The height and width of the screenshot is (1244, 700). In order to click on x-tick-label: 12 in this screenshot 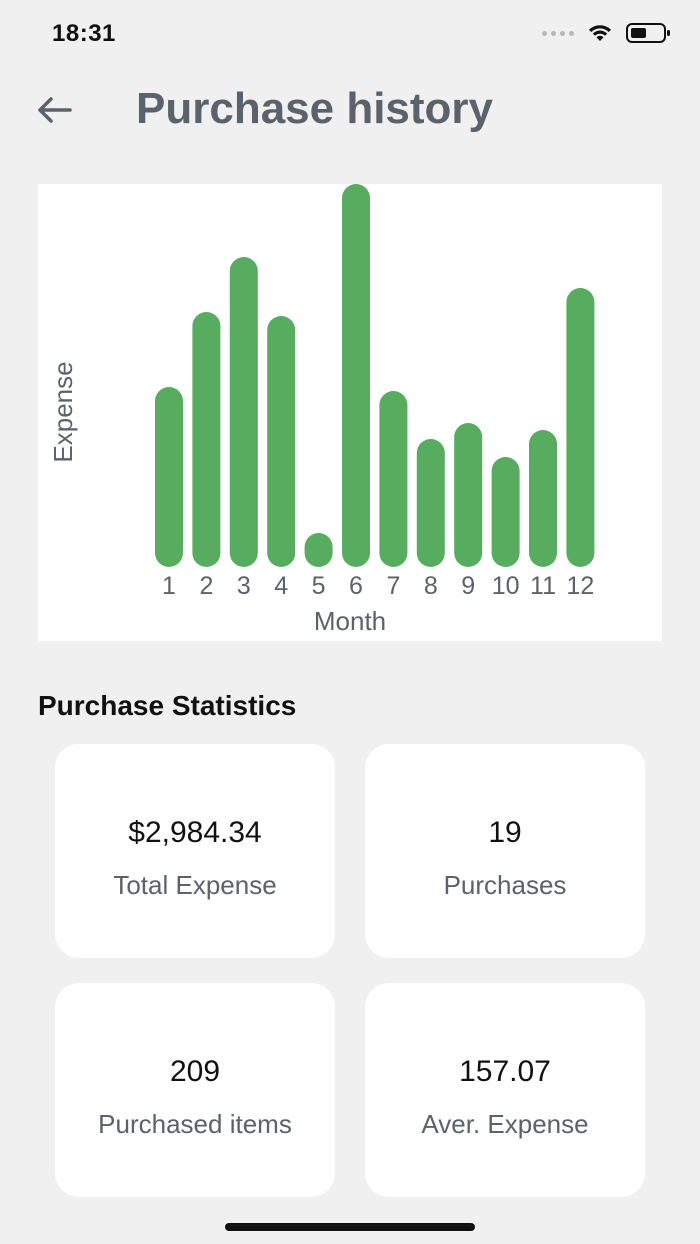, I will do `click(580, 586)`.